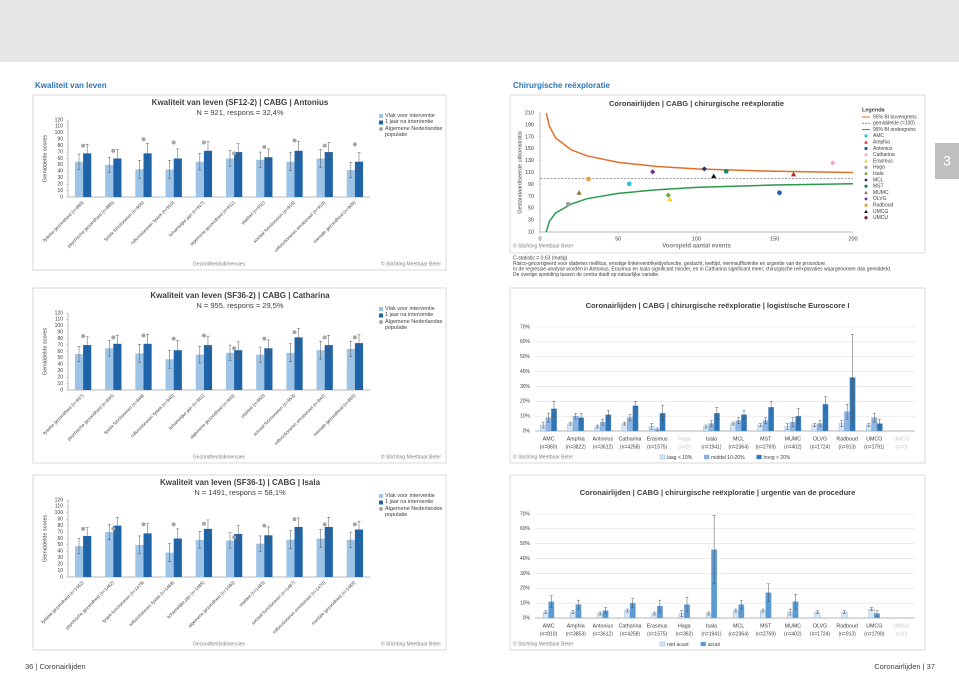 The image size is (959, 673). I want to click on y-tick-label: 70, so click(60, 152).